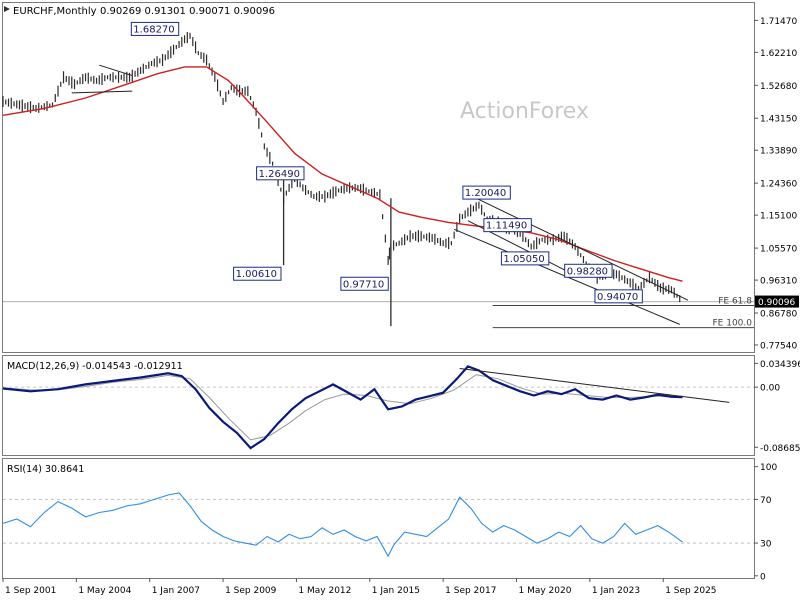  I want to click on rsi-line, so click(342, 525).